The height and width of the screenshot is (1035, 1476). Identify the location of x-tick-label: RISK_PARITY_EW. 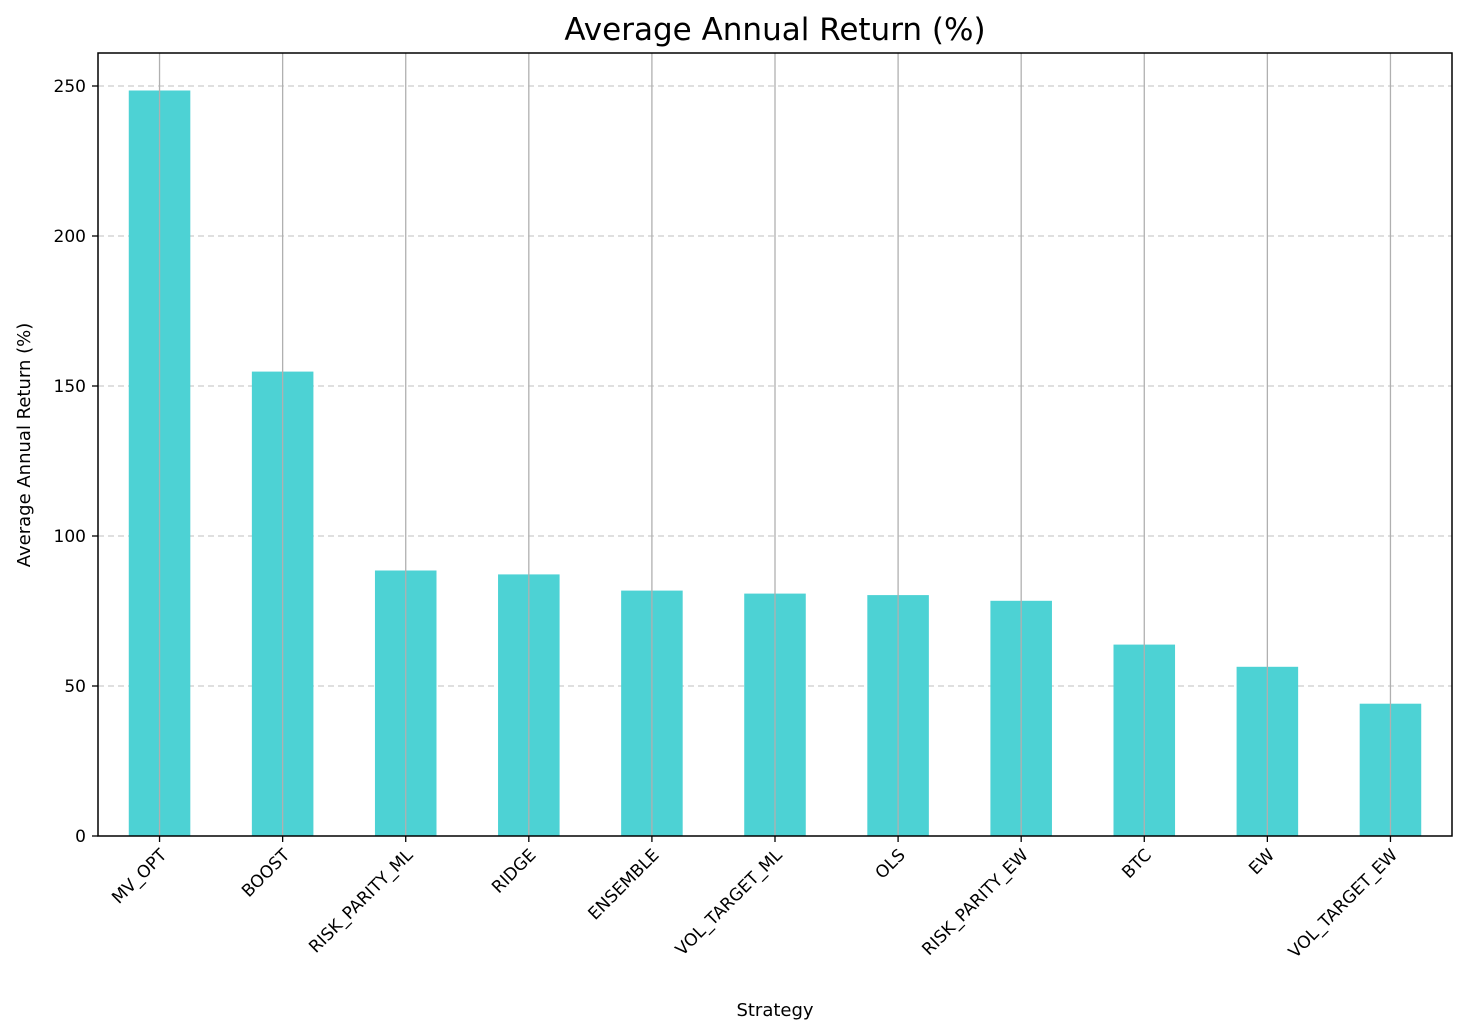
(975, 902).